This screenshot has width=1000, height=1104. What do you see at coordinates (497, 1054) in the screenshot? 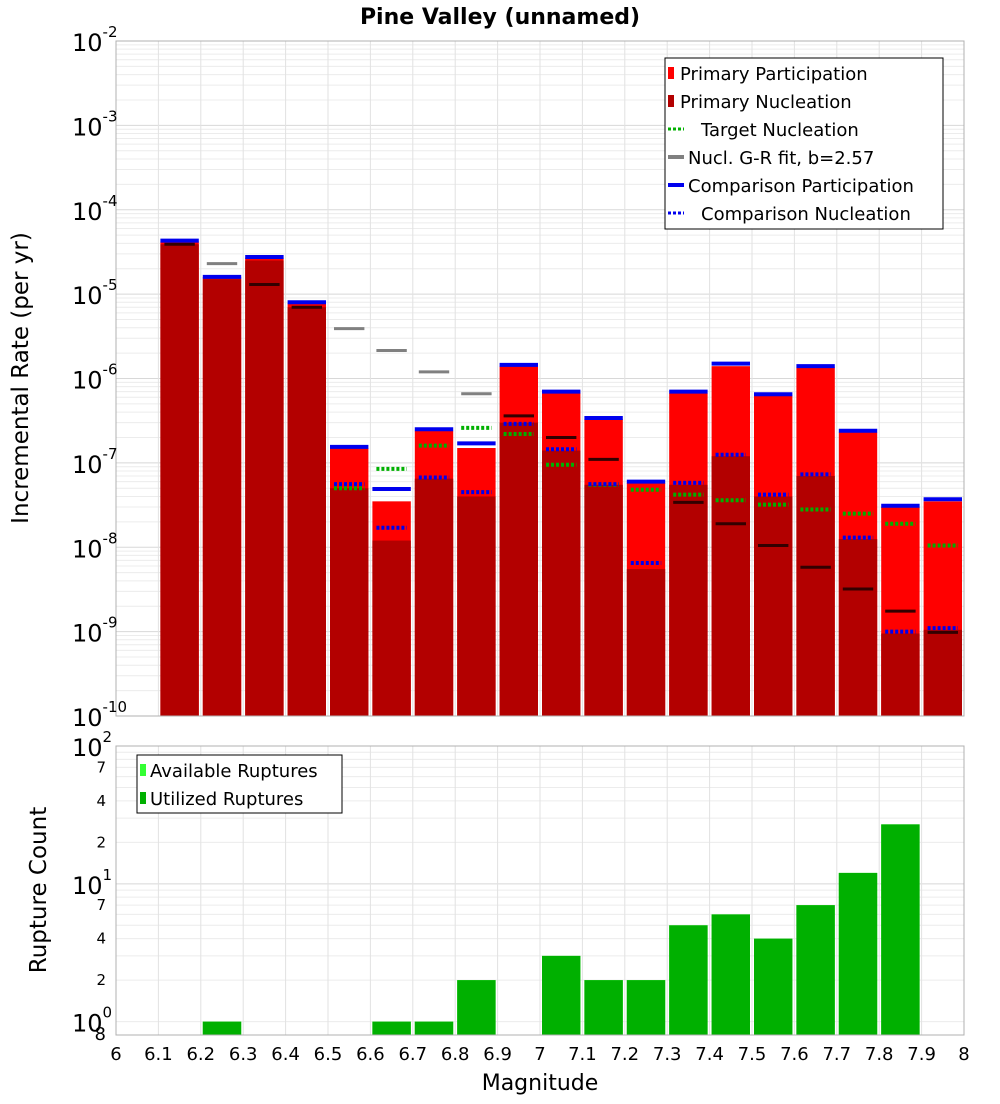
I see `x-tick-label: 6.9` at bounding box center [497, 1054].